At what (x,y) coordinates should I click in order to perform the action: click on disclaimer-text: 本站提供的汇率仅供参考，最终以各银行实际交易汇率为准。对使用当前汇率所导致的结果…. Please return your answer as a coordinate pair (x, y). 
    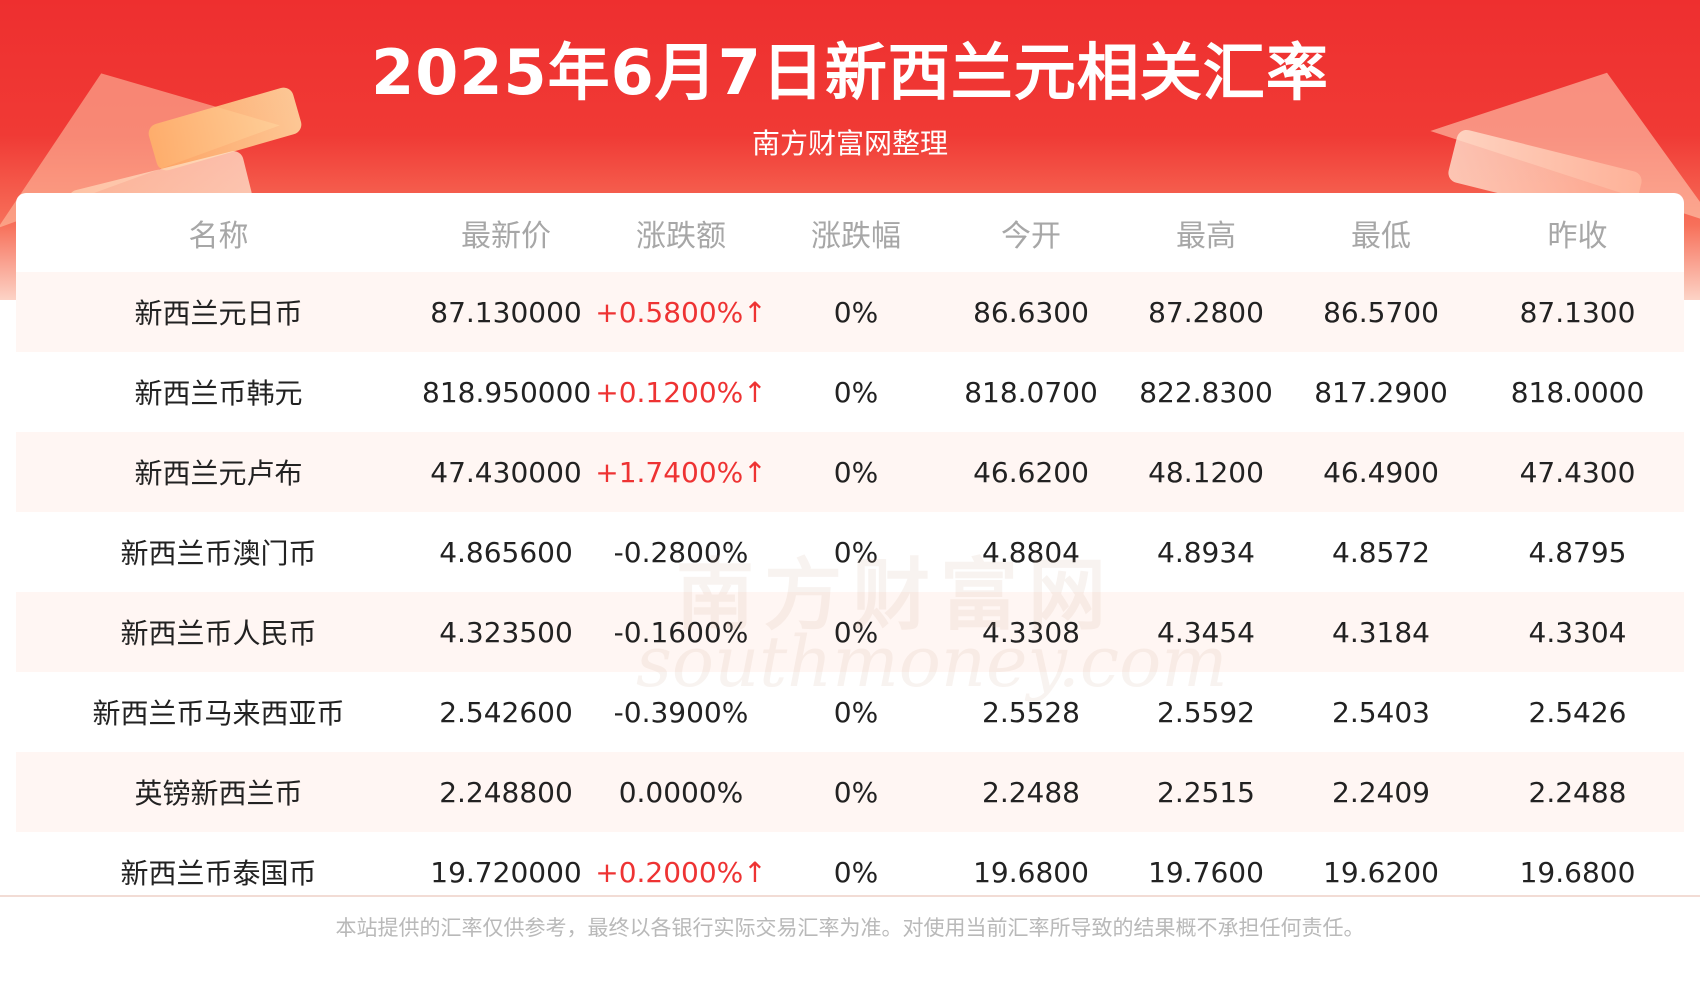
    Looking at the image, I should click on (850, 928).